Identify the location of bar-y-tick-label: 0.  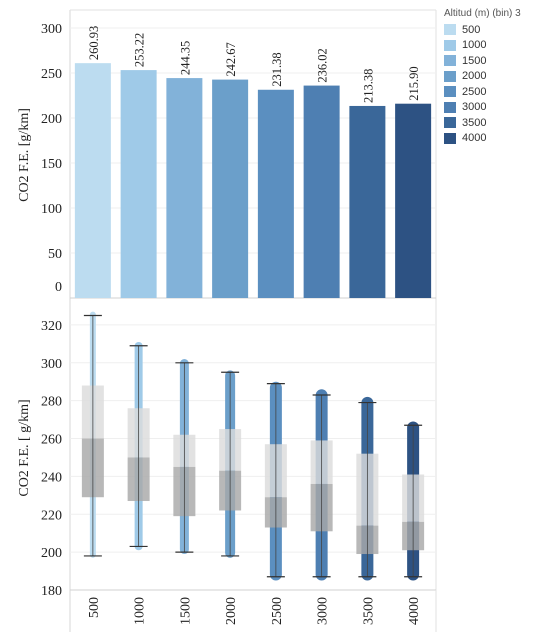
(58, 287).